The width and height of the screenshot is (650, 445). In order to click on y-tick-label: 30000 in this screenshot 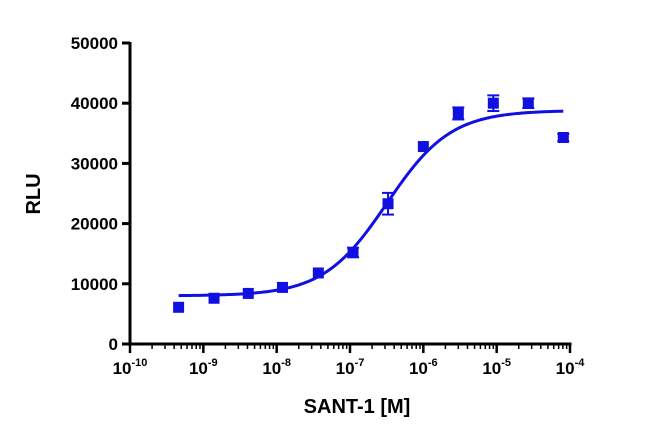, I will do `click(94, 163)`.